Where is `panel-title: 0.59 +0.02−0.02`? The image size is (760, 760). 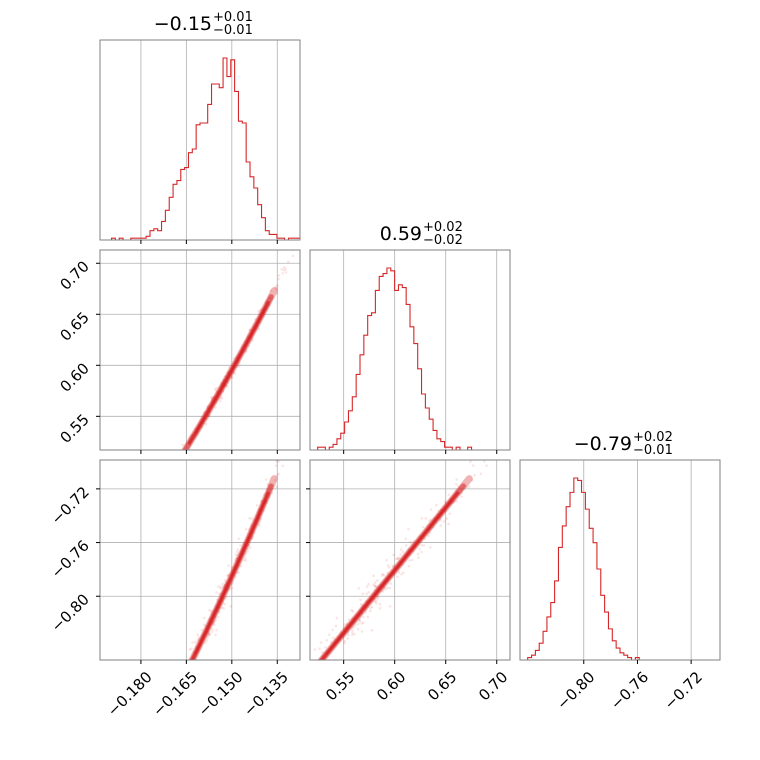 panel-title: 0.59 +0.02−0.02 is located at coordinates (421, 234).